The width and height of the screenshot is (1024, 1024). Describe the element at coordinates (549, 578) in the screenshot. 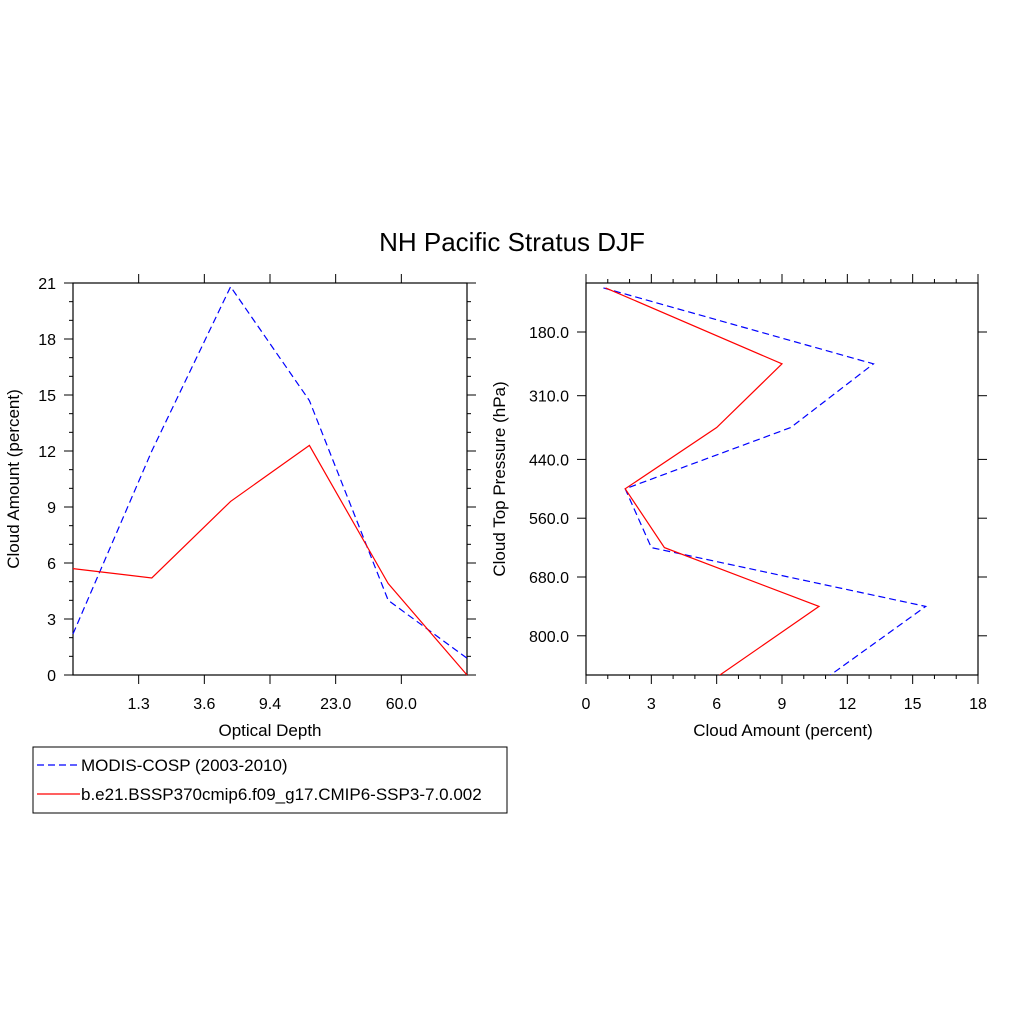

I see `right-y-tick-label: 680.0` at that location.